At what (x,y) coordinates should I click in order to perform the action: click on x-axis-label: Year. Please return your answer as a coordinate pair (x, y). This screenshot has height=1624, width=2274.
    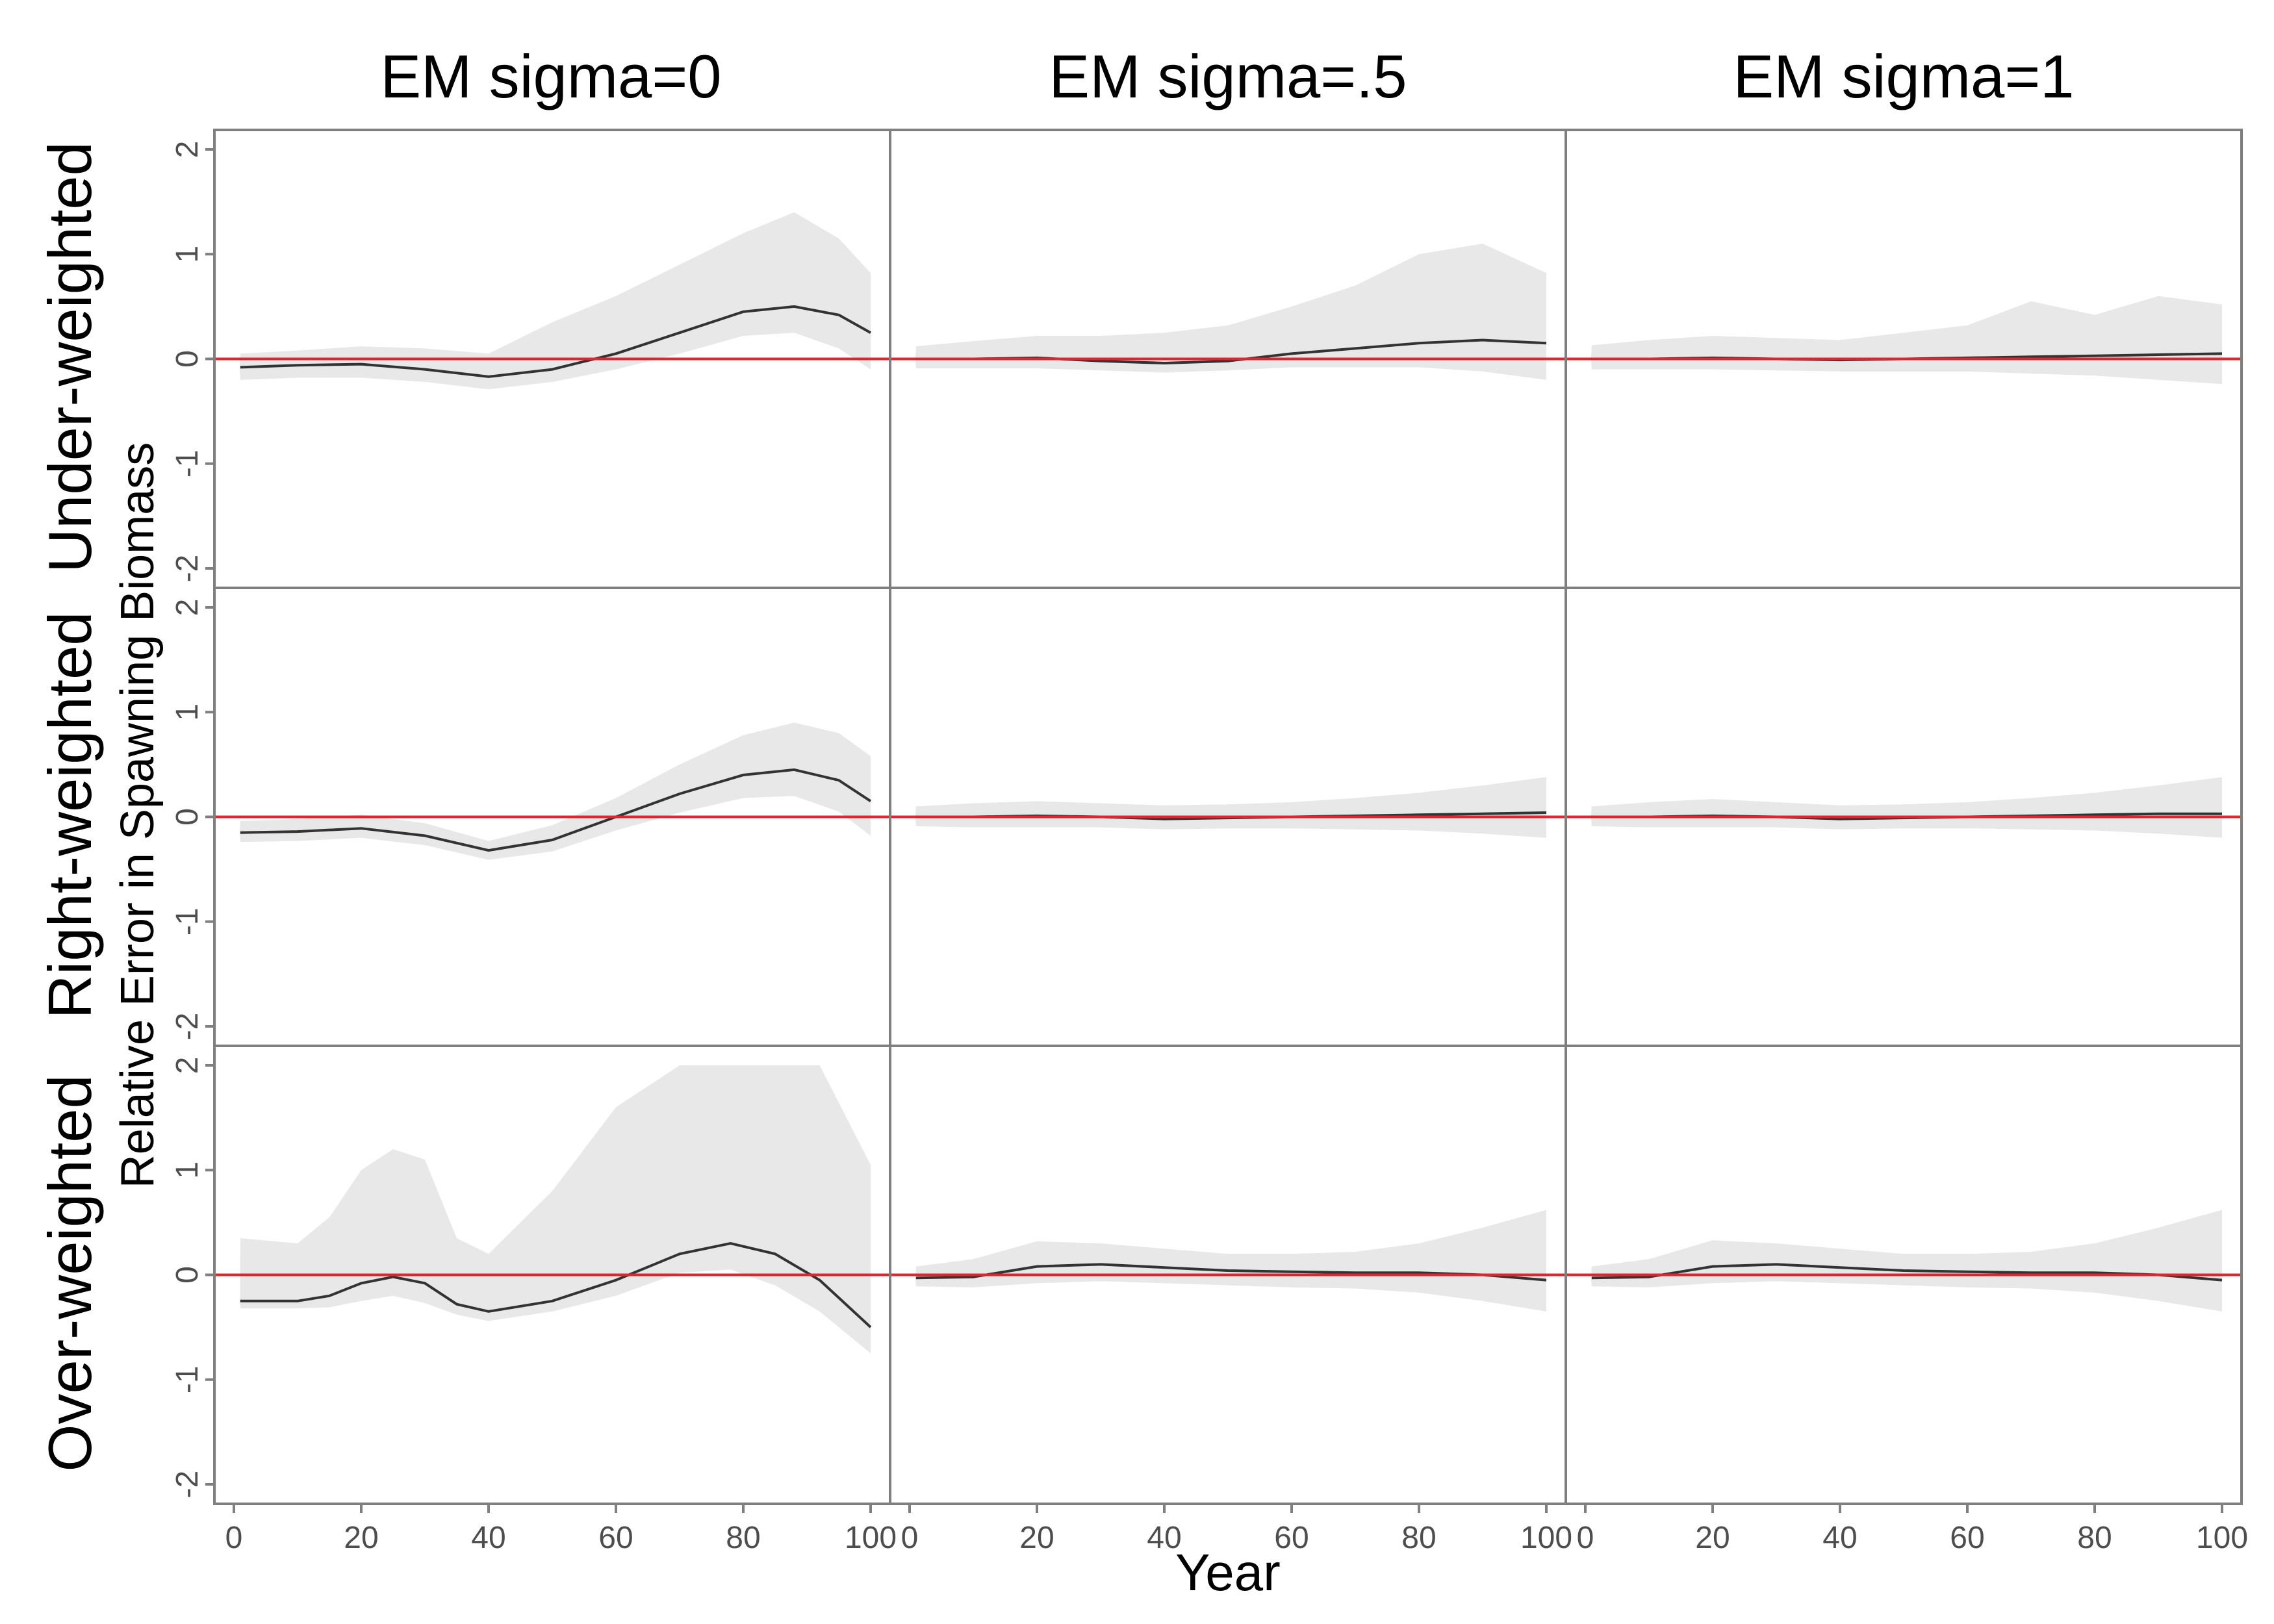
    Looking at the image, I should click on (1228, 1572).